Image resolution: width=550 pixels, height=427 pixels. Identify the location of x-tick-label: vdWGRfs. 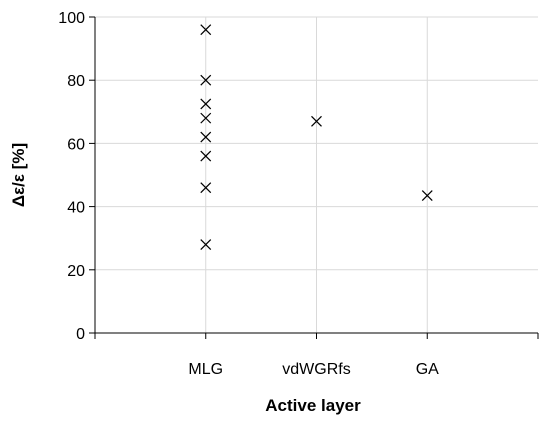
(316, 369).